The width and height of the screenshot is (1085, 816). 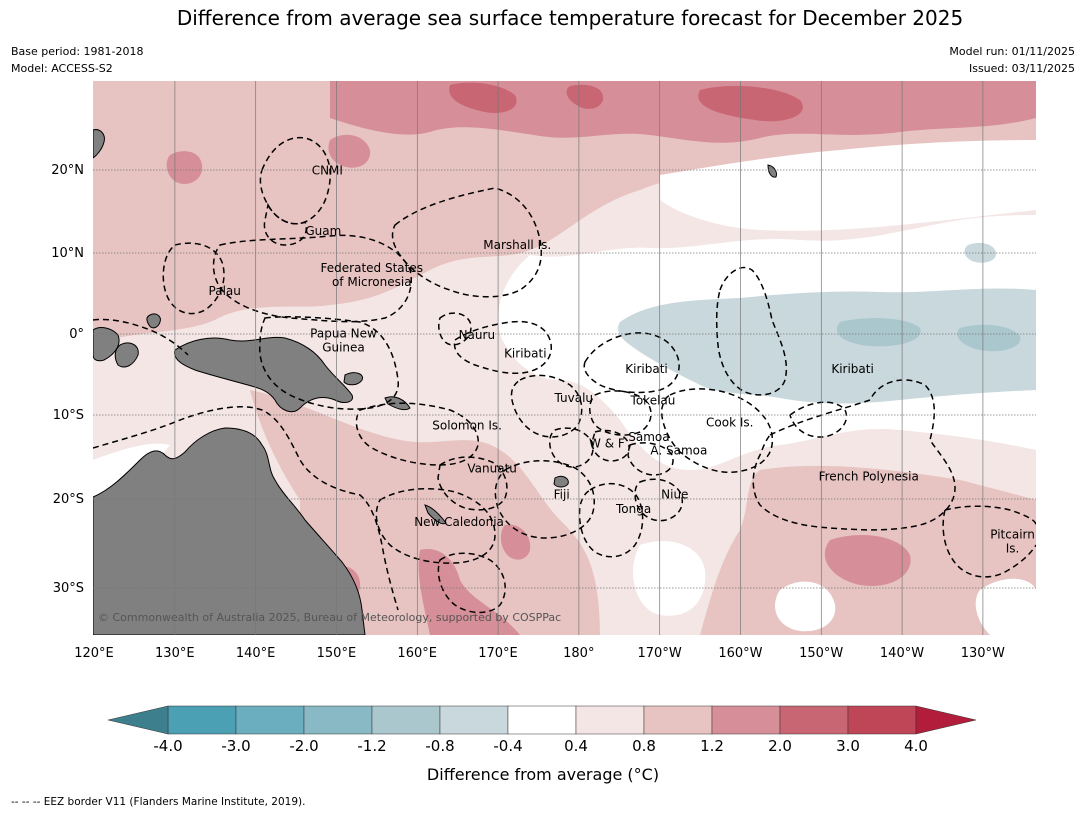 What do you see at coordinates (469, 592) in the screenshot?
I see `anomaly-region-warmer-south` at bounding box center [469, 592].